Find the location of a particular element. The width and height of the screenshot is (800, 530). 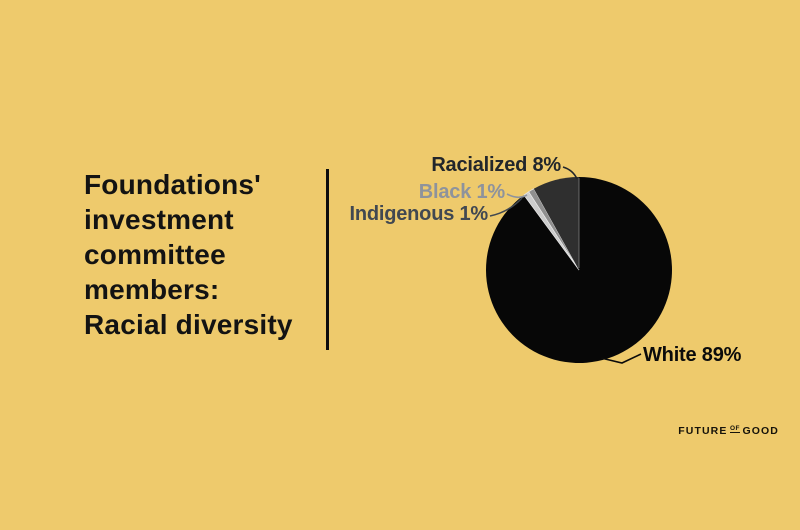

label-white: White 89% is located at coordinates (692, 355).